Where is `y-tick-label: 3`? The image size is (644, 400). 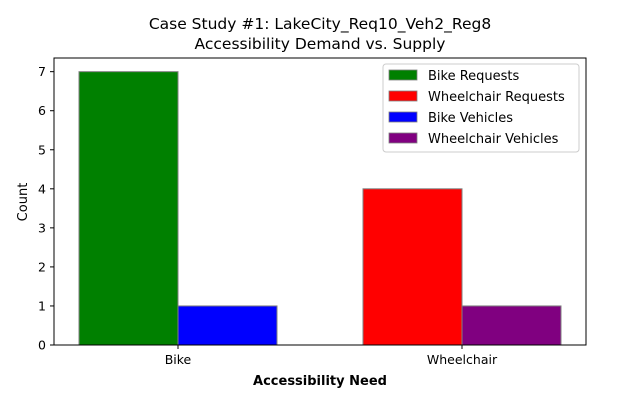
y-tick-label: 3 is located at coordinates (42, 227).